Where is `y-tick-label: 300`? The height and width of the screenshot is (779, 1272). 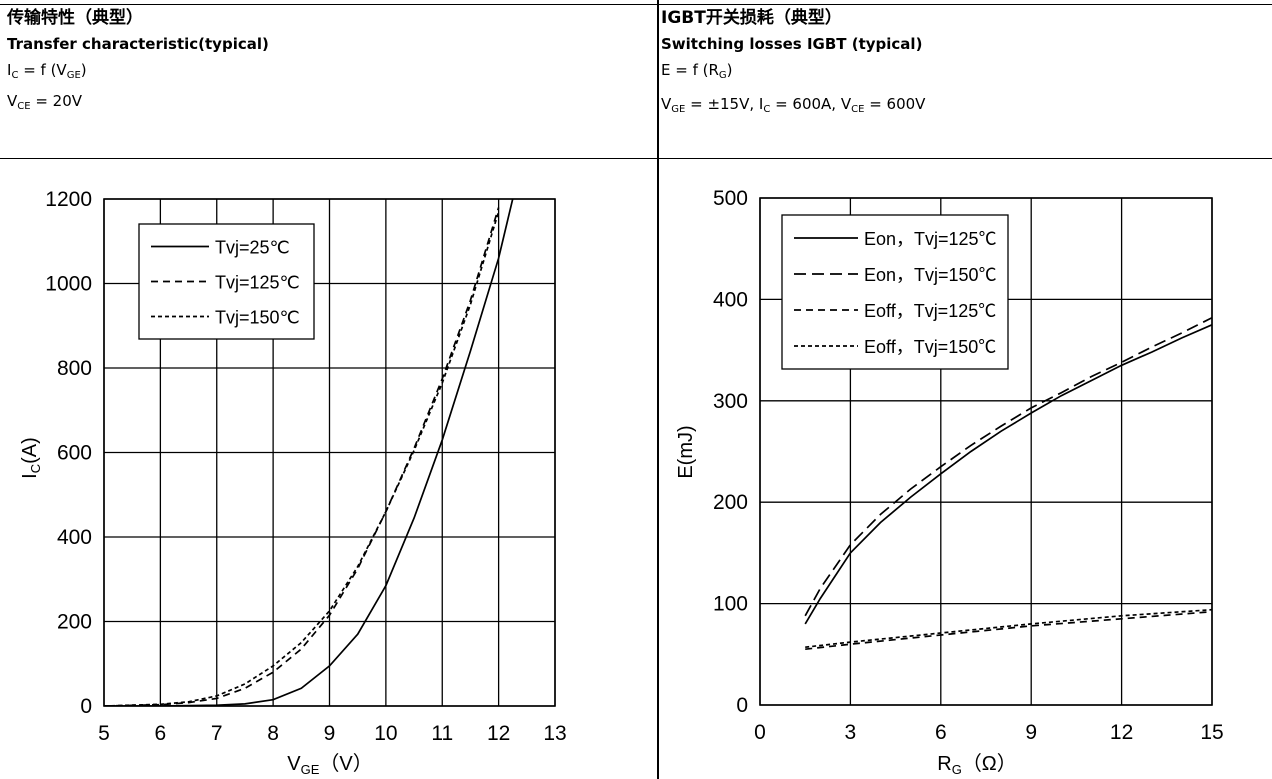
y-tick-label: 300 is located at coordinates (730, 401).